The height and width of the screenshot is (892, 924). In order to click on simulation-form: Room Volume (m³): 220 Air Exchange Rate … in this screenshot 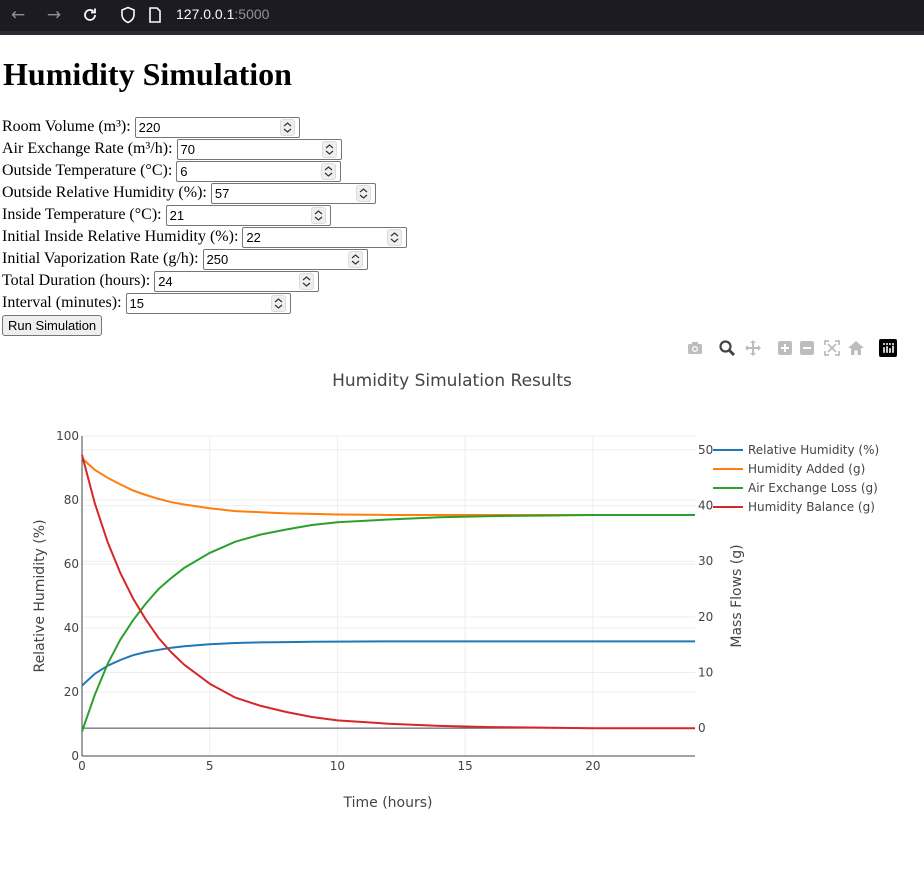, I will do `click(205, 226)`.